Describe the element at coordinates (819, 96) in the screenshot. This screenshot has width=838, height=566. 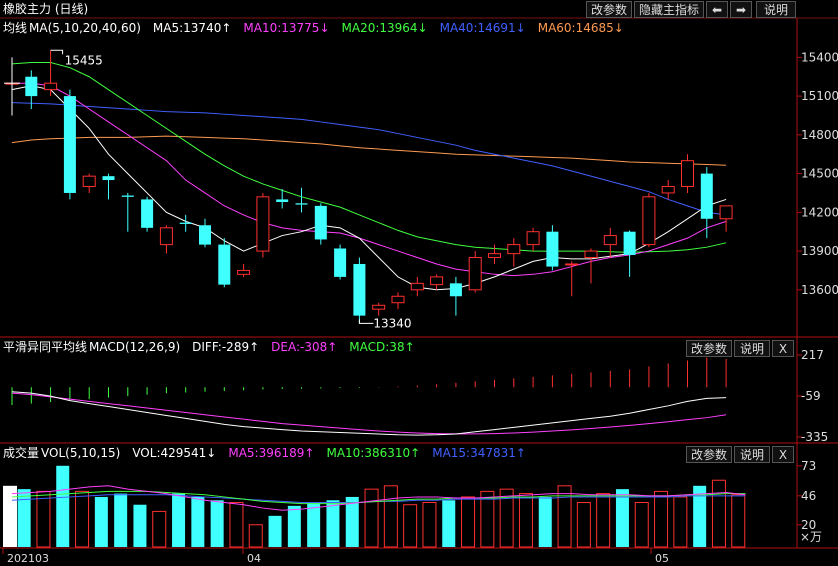
I see `y-tick-label: 15100` at that location.